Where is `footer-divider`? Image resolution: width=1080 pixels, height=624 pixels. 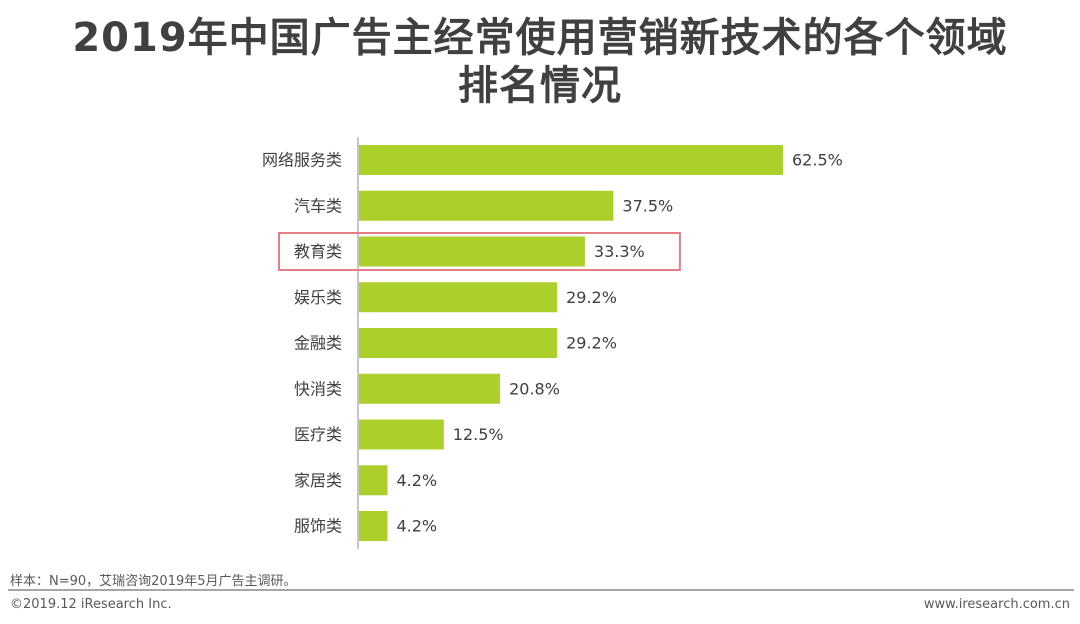
footer-divider is located at coordinates (541, 590).